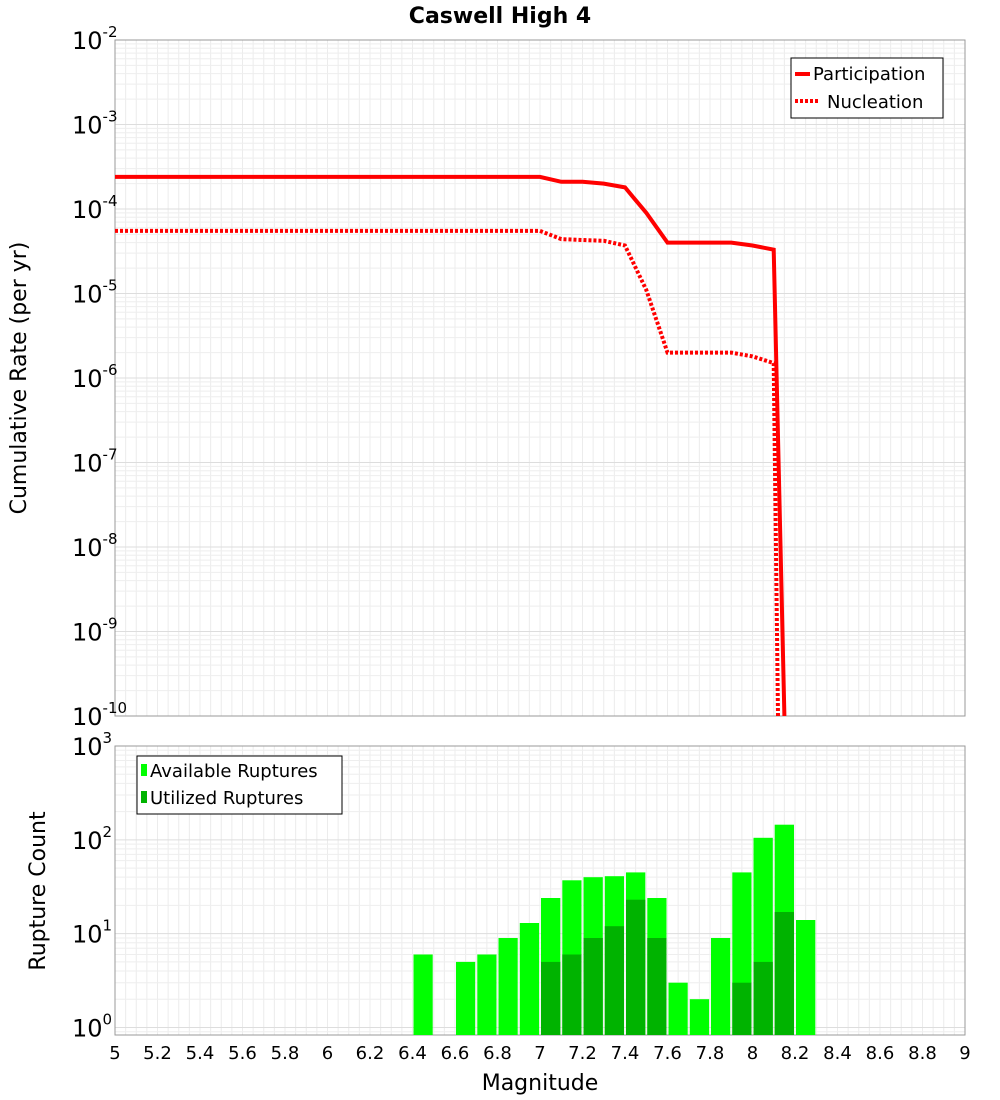 The width and height of the screenshot is (1000, 1100). Describe the element at coordinates (110, 370) in the screenshot. I see `y-tick-exponent: -6` at that location.